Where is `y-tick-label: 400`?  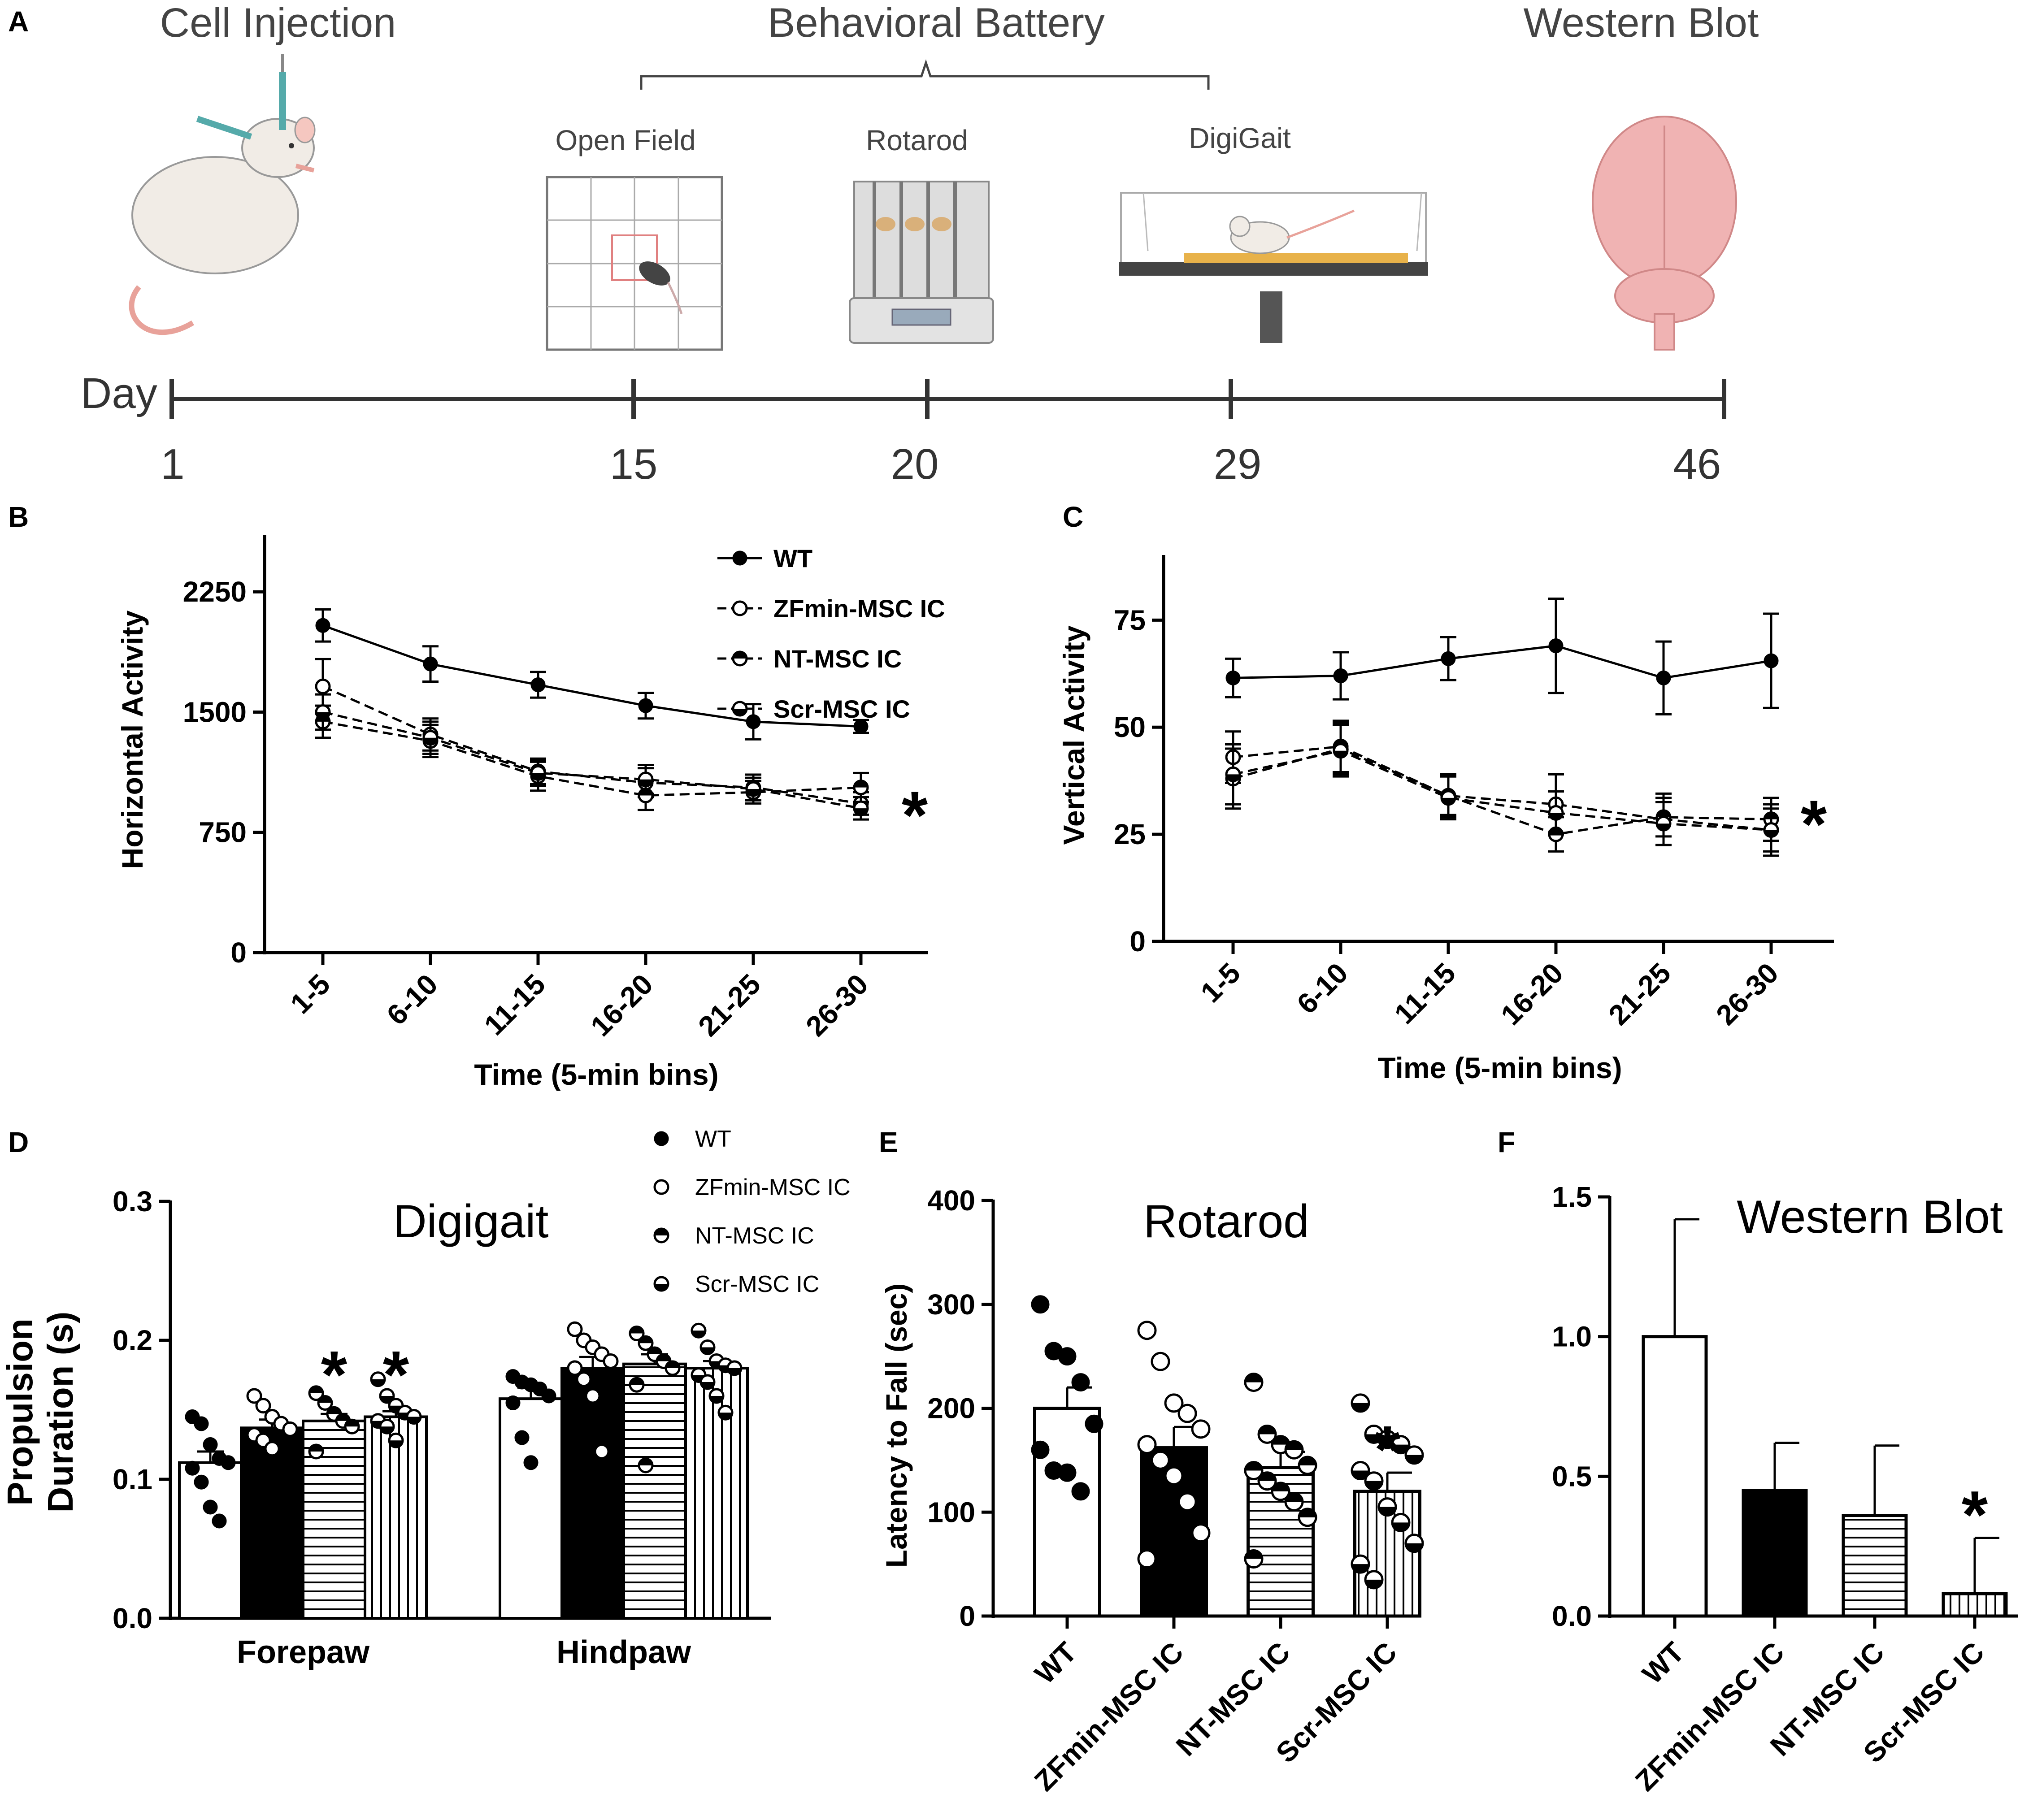
y-tick-label: 400 is located at coordinates (951, 1200).